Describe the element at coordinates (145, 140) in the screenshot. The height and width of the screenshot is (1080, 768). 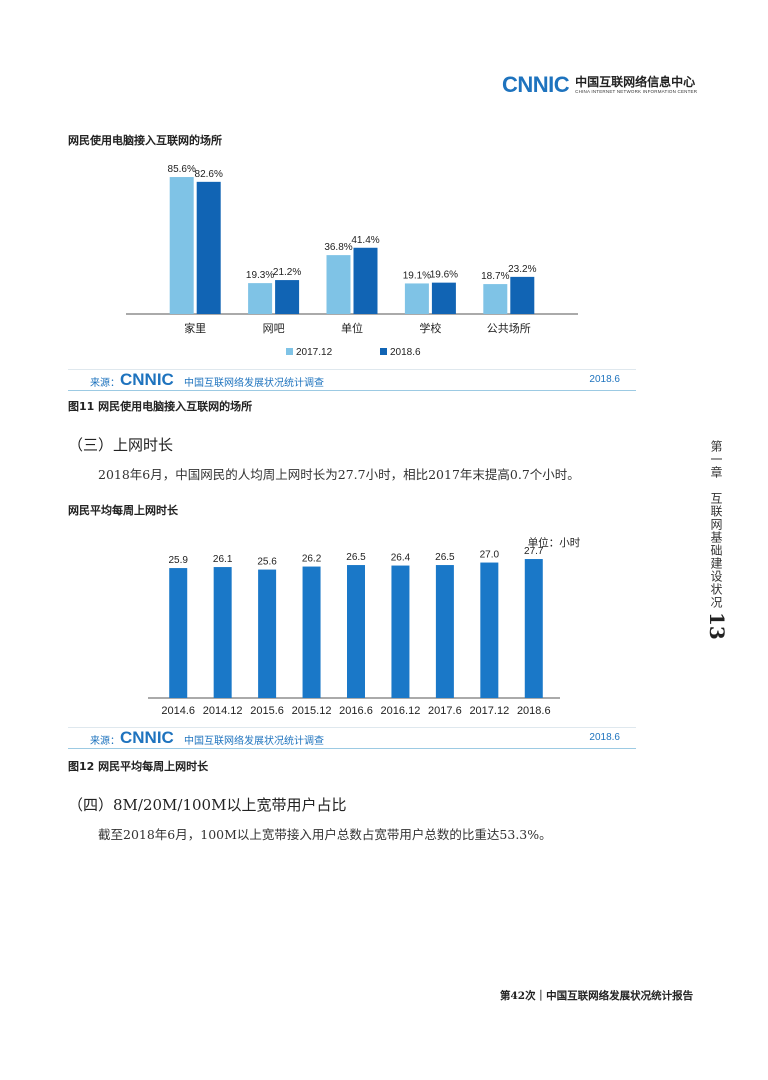
I see `chart1-caption: 网民使用电脑接入互联网的场所` at that location.